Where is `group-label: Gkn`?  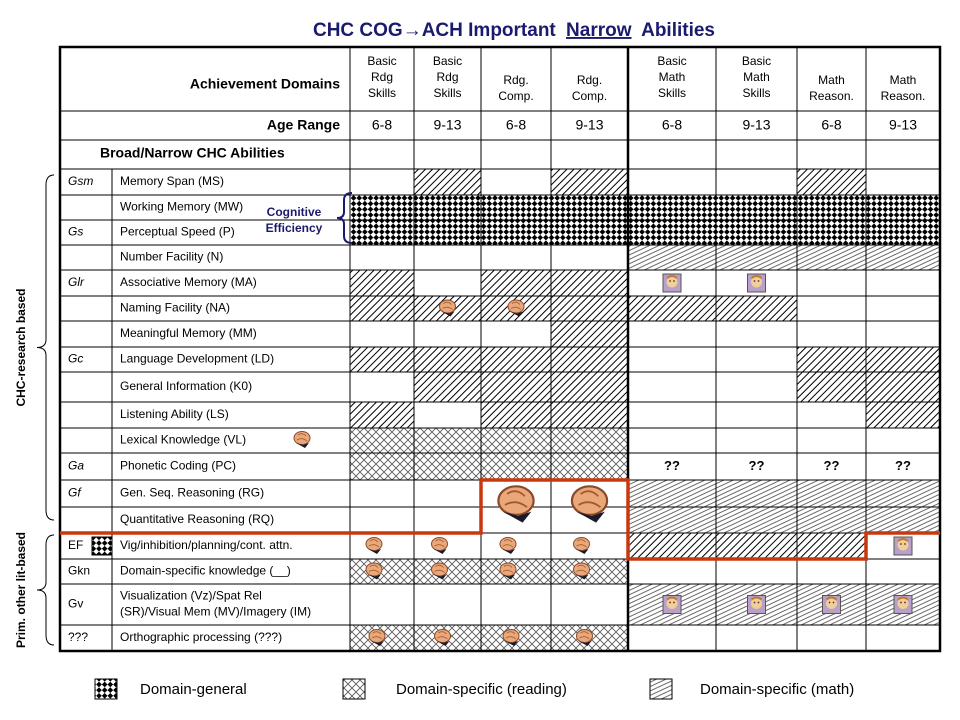
group-label: Gkn is located at coordinates (79, 571).